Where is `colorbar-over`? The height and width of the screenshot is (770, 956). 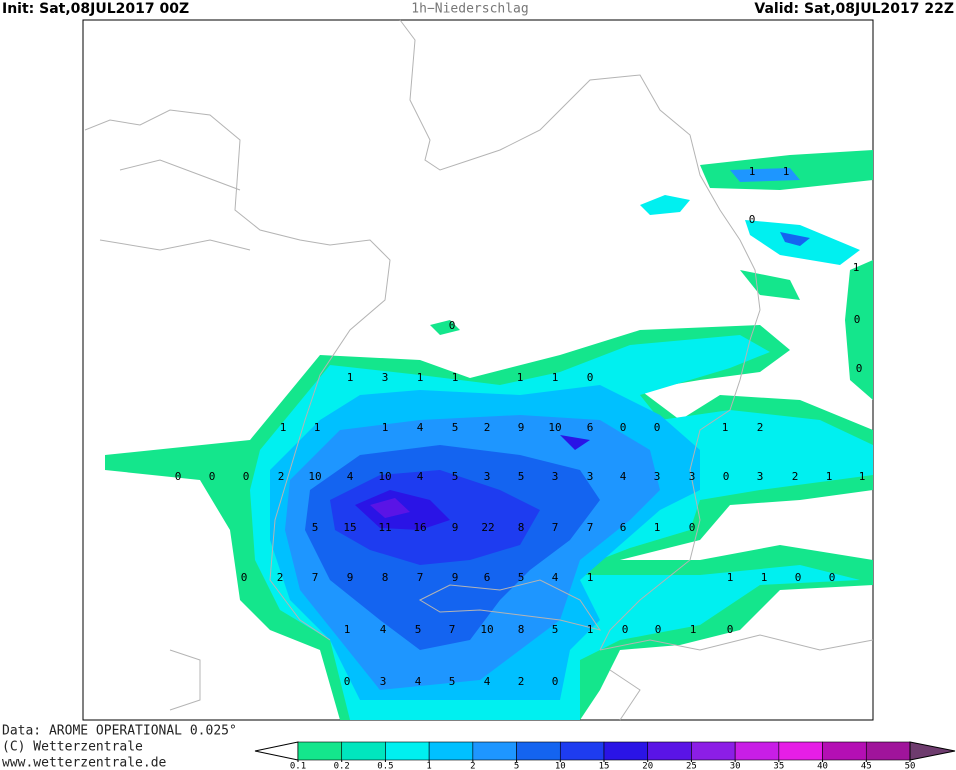
colorbar-over is located at coordinates (932, 751).